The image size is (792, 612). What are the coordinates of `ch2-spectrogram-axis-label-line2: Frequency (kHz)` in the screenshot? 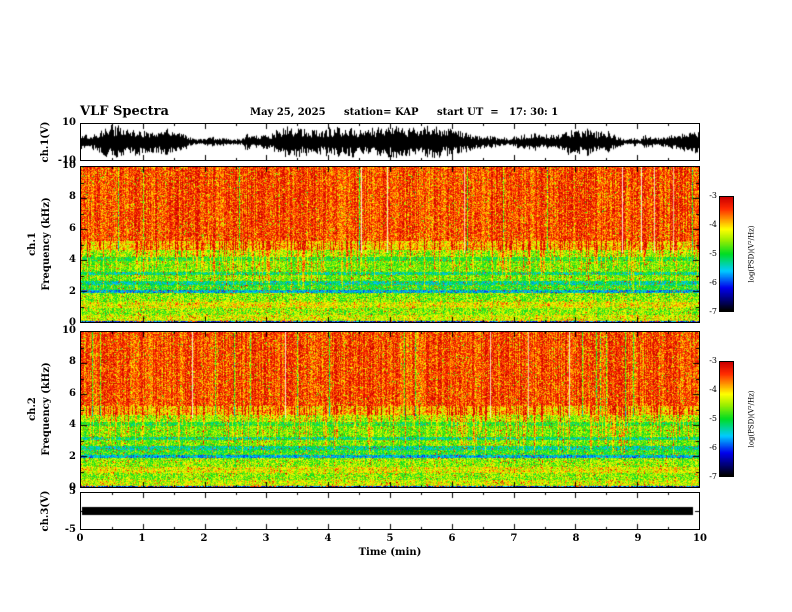 It's located at (46, 409).